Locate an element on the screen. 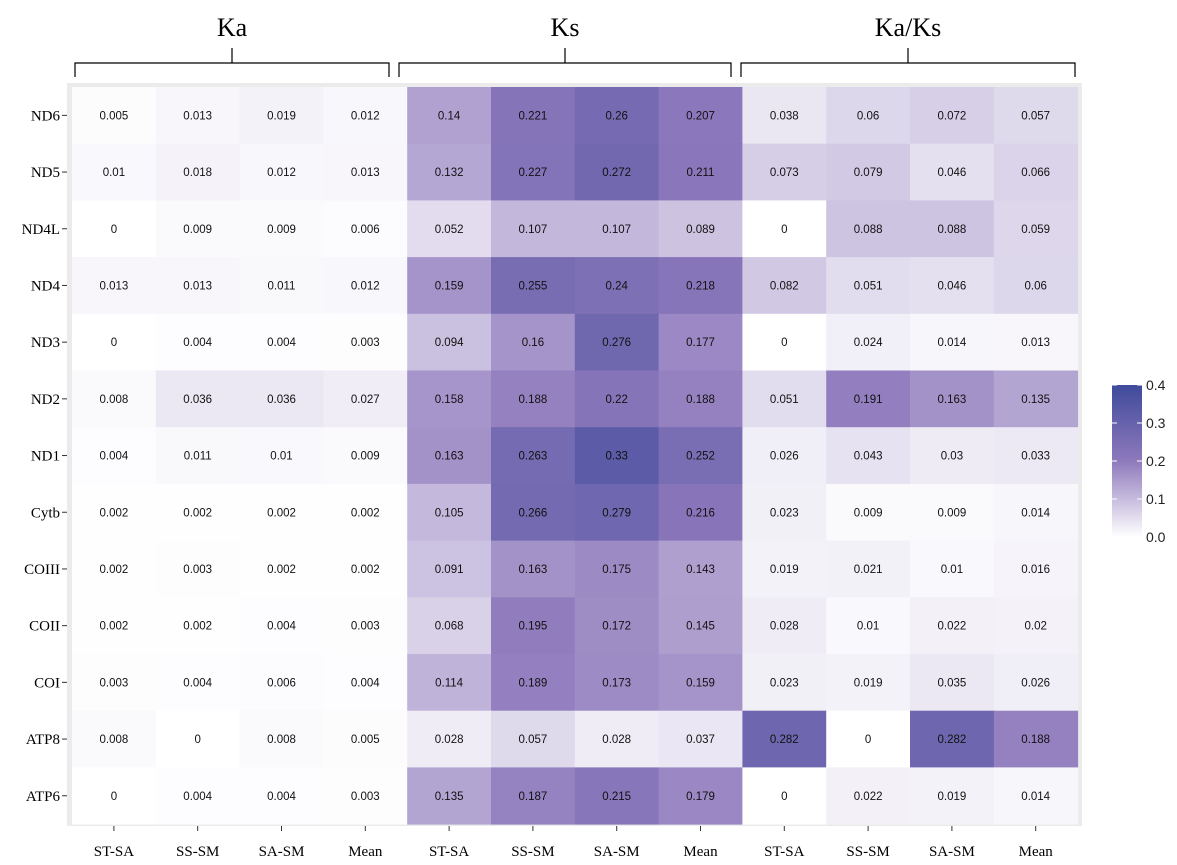 This screenshot has height=865, width=1177. legend-tick-label: 0.4 is located at coordinates (1156, 385).